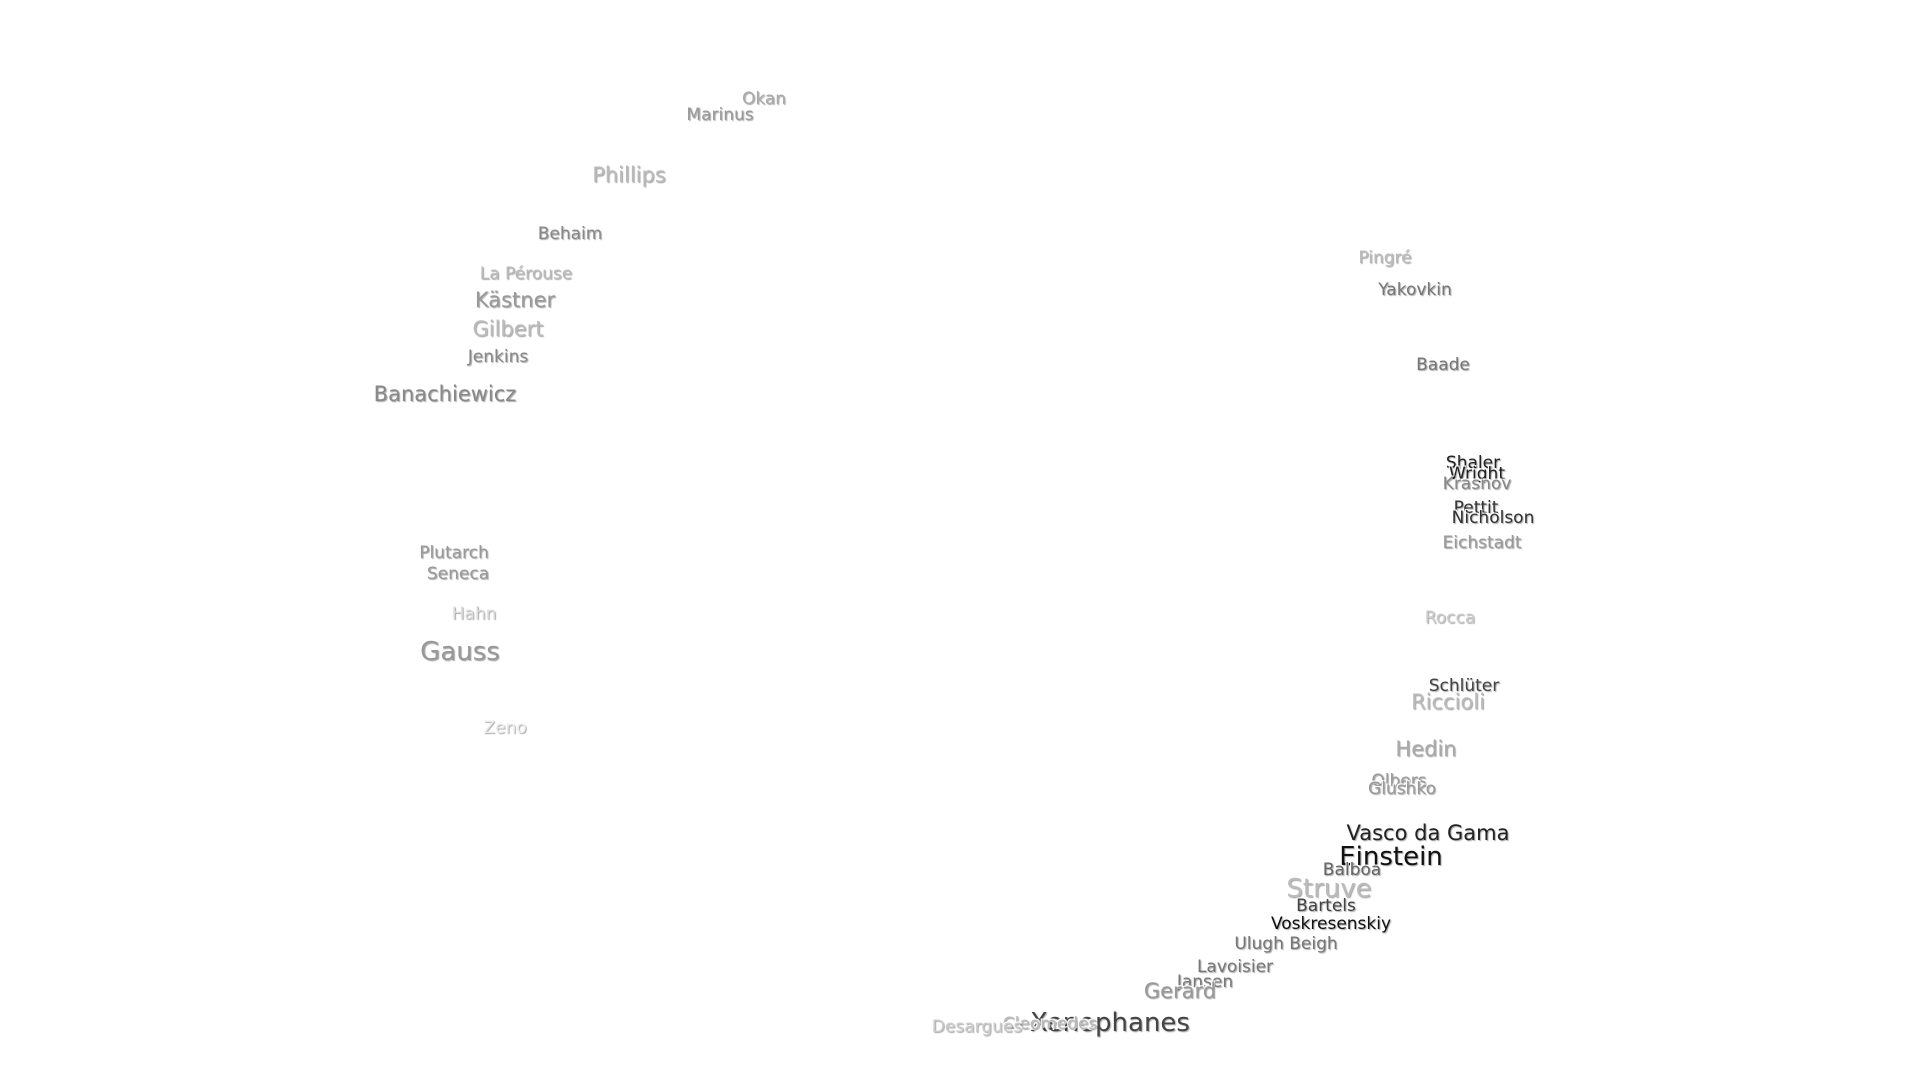 The height and width of the screenshot is (1080, 1920). Describe the element at coordinates (1415, 290) in the screenshot. I see `name-label: Yakovkin` at that location.